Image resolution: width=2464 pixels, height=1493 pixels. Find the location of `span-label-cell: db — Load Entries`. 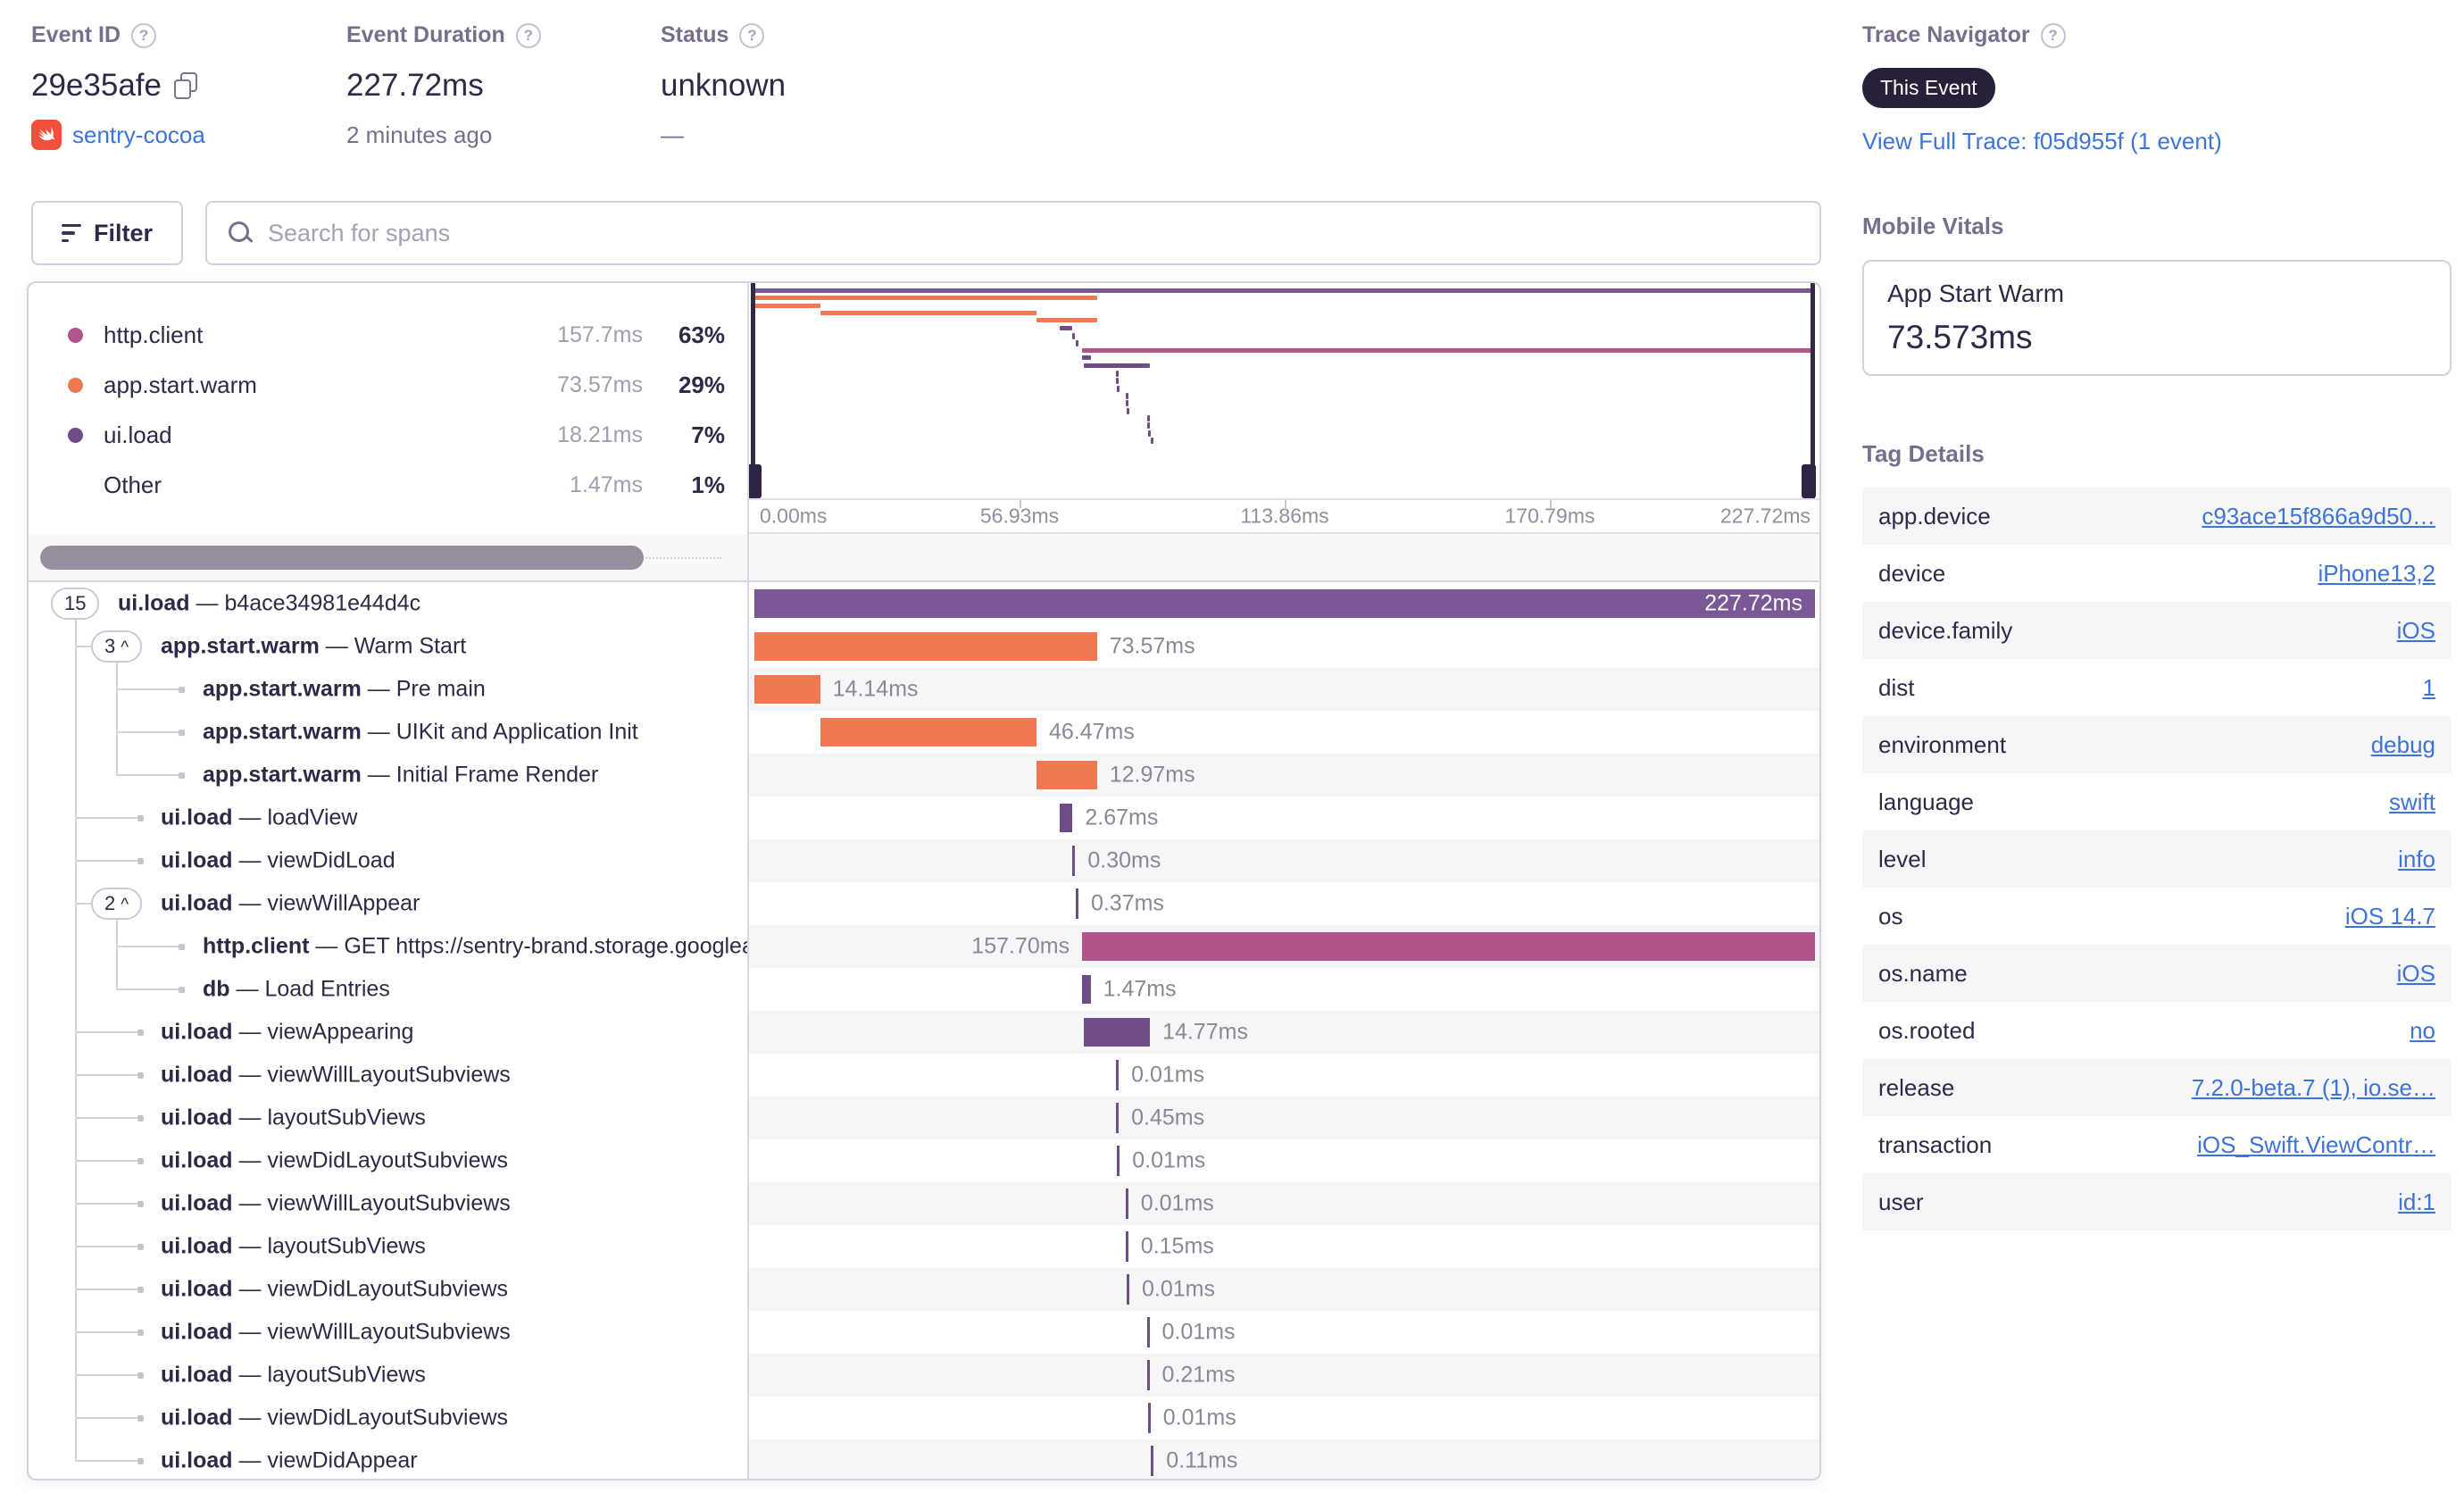

span-label-cell: db — Load Entries is located at coordinates (388, 989).